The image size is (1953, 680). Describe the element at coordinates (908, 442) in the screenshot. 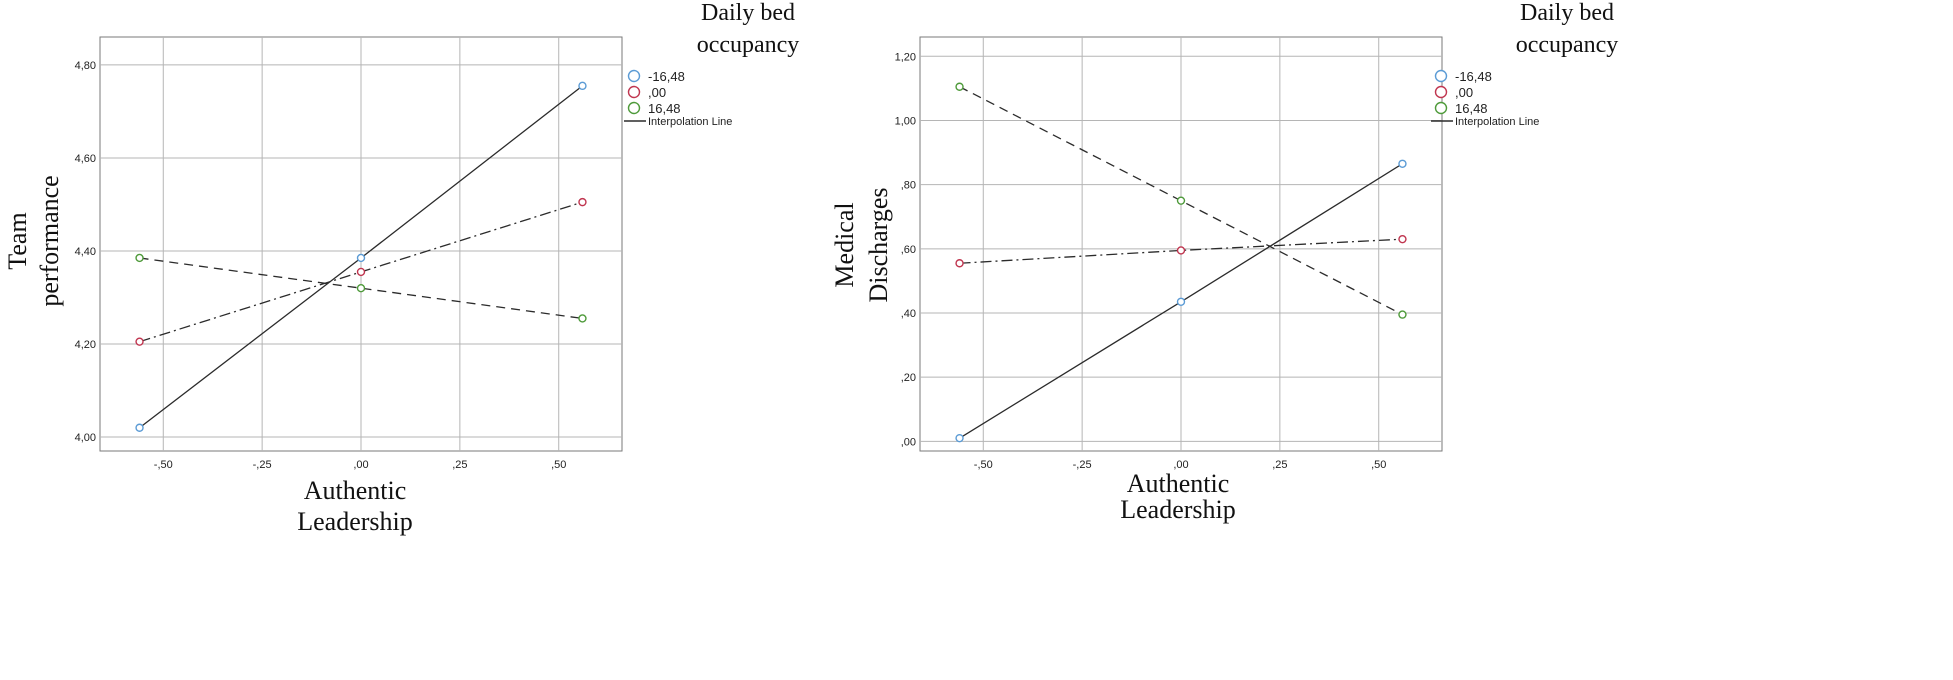

I see `y-tick-label: ,00` at that location.